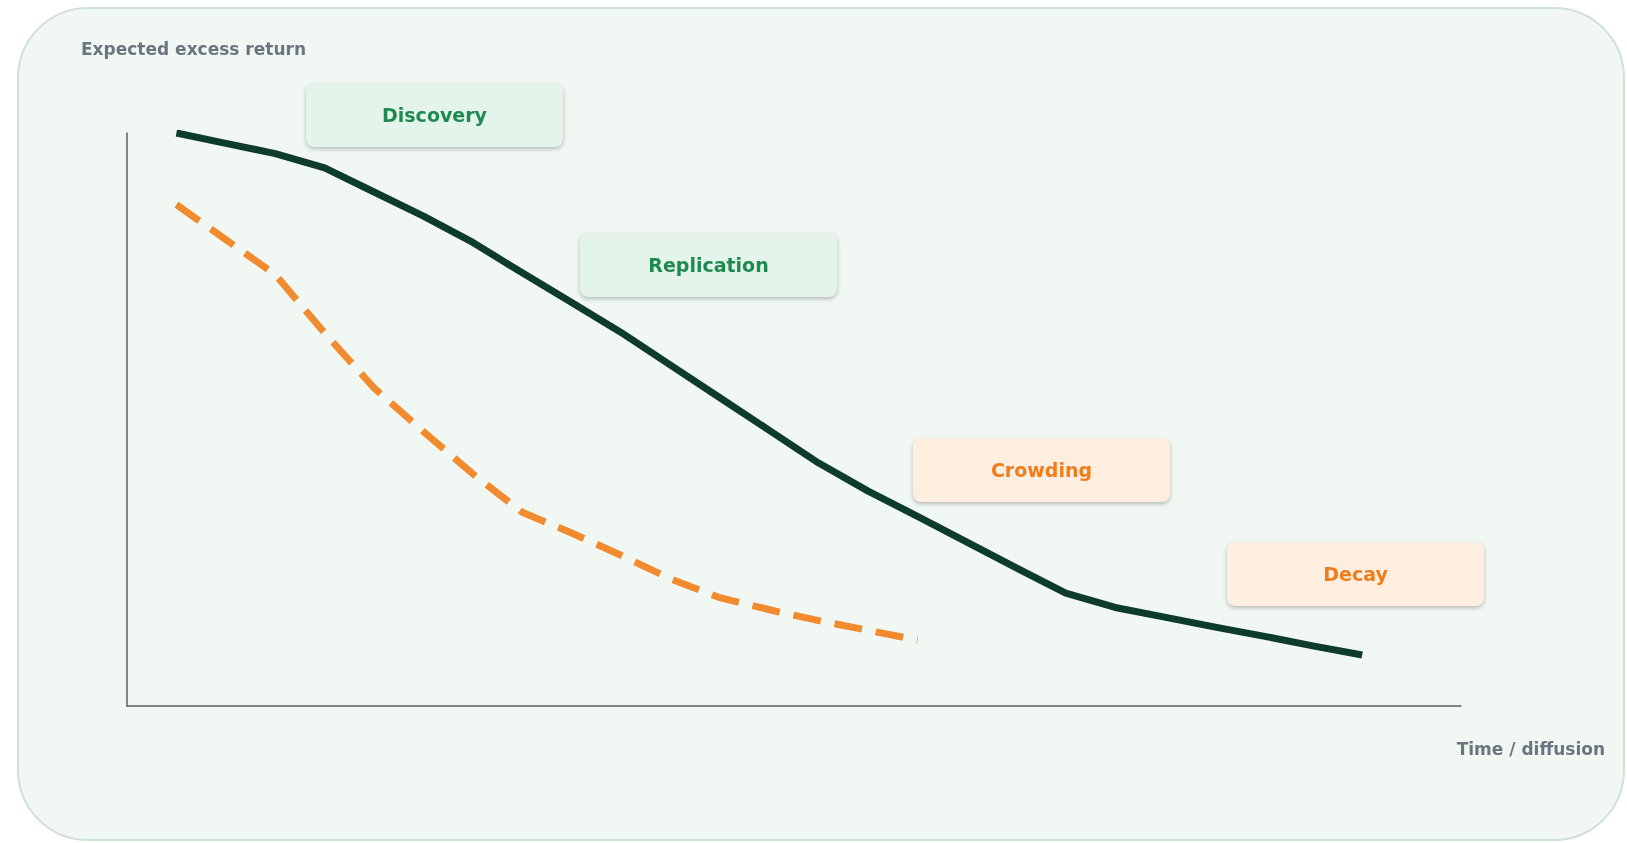  I want to click on y-axis-title: Expected excess return, so click(193, 48).